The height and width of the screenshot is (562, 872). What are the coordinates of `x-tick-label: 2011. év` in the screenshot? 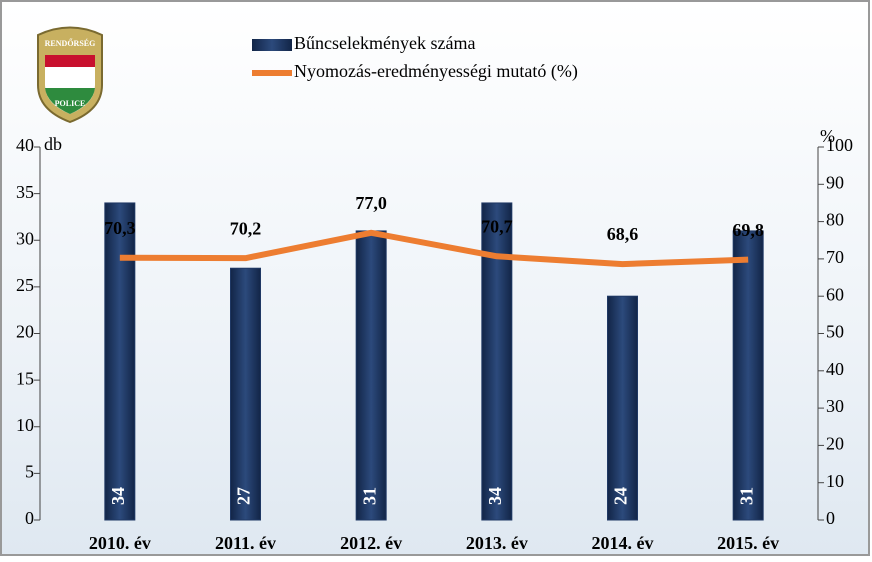 It's located at (245, 543).